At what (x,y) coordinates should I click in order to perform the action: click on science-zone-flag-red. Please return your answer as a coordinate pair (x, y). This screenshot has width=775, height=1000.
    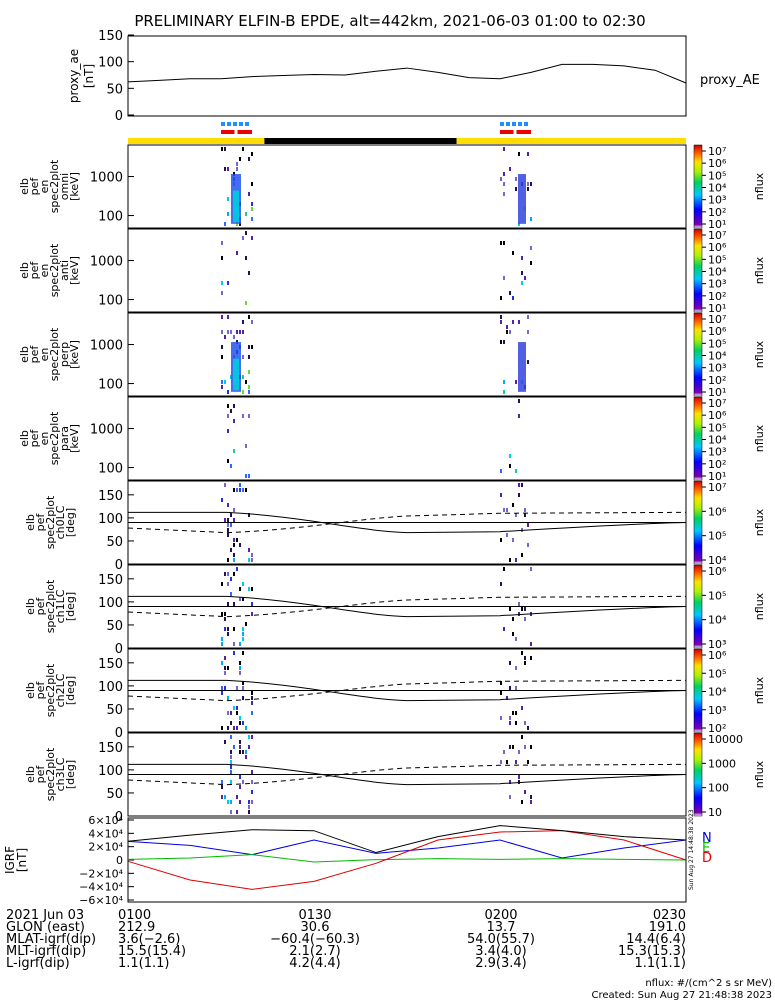
    Looking at the image, I should click on (507, 132).